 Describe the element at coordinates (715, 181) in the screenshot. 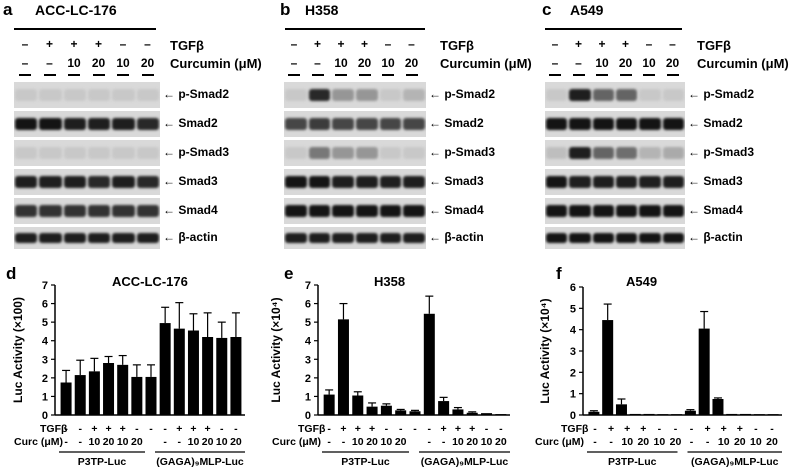

I see `band-label: ← Smad3` at that location.